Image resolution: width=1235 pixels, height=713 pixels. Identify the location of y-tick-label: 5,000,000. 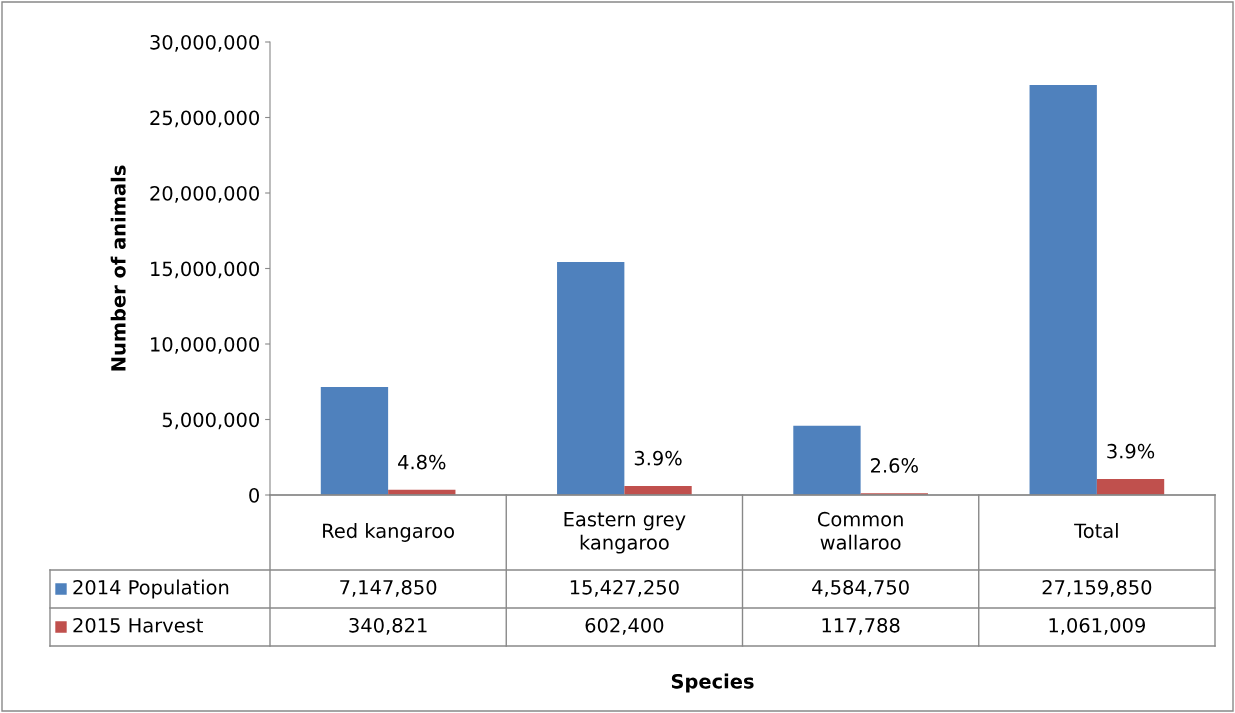
(210, 421).